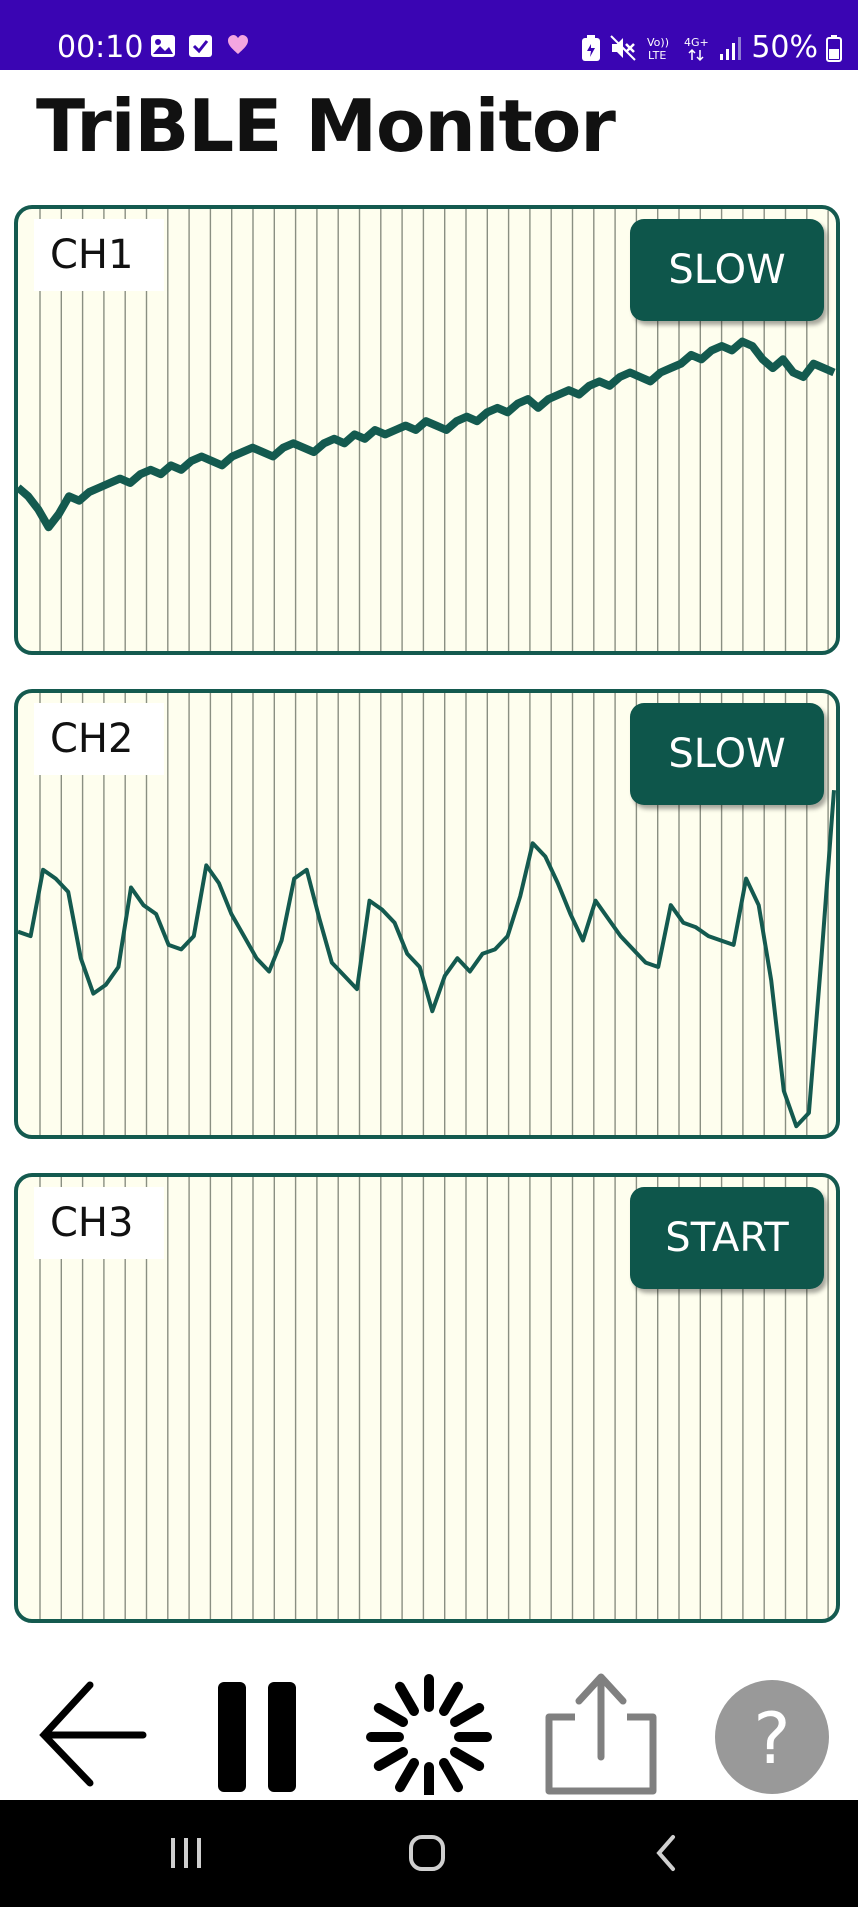 The height and width of the screenshot is (1907, 858). I want to click on system-nav-bar, so click(429, 1853).